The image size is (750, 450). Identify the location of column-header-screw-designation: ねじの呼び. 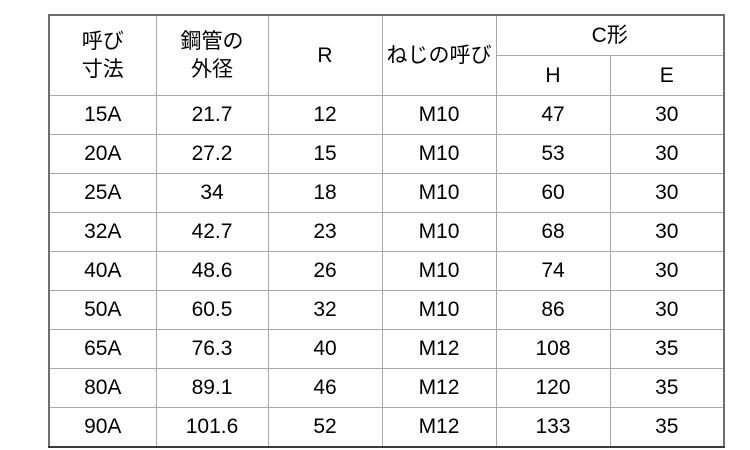
(439, 55).